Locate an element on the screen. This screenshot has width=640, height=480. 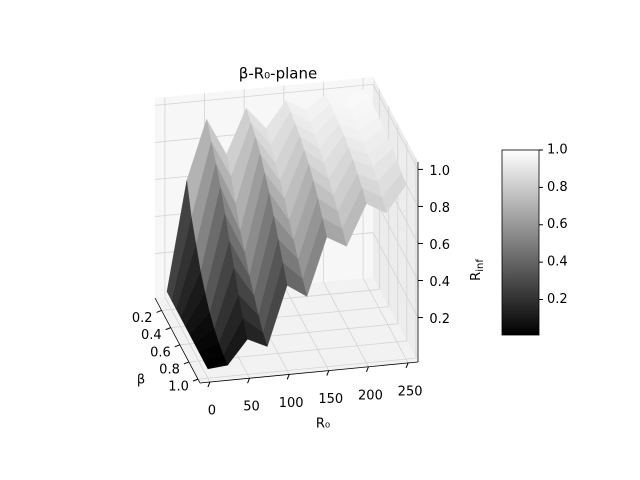
z-tick-label: 1.0 is located at coordinates (439, 171).